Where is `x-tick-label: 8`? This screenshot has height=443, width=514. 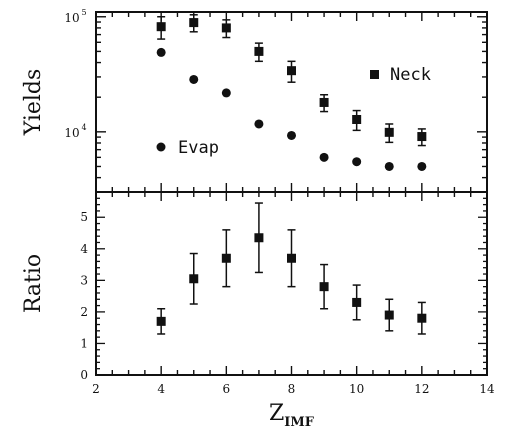 x-tick-label: 8 is located at coordinates (292, 389).